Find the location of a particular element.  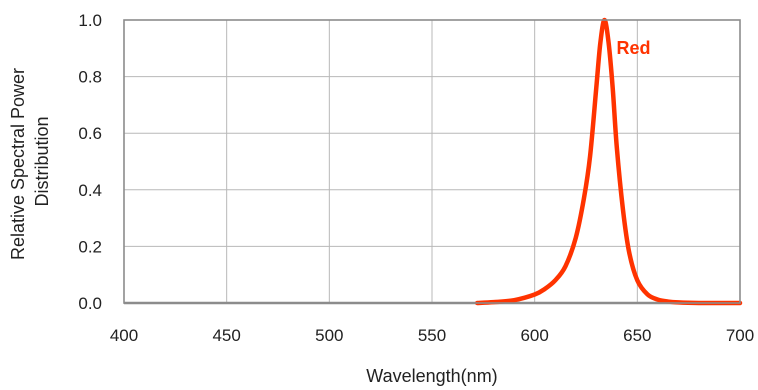

x-tick-label: 700 is located at coordinates (740, 335).